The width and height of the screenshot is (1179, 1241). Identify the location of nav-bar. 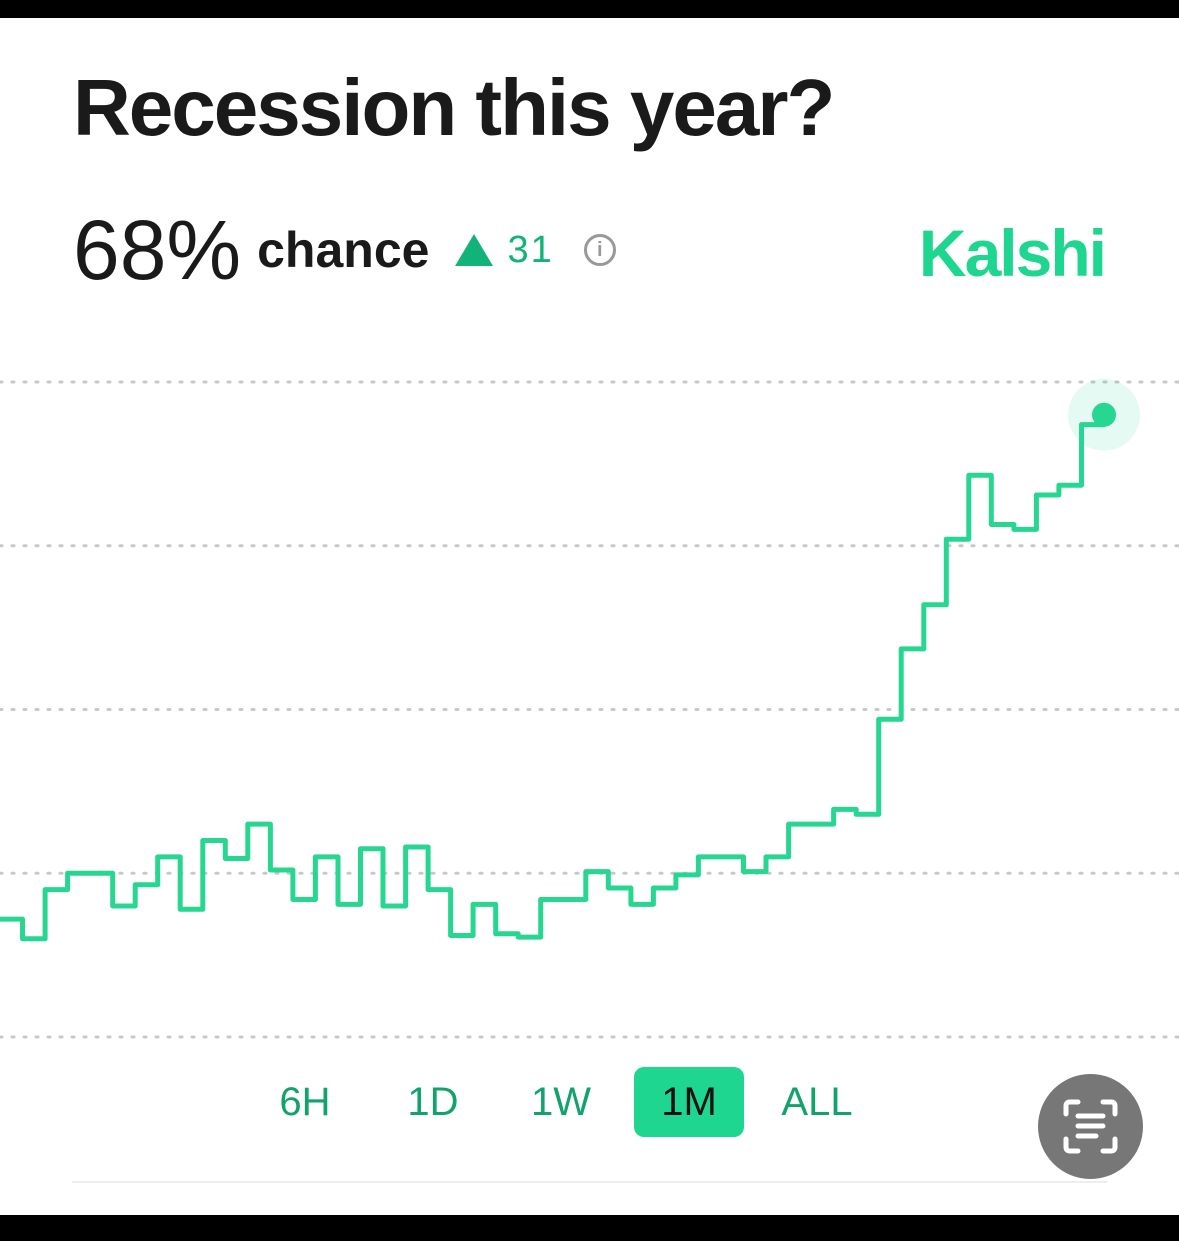
(589, 1228).